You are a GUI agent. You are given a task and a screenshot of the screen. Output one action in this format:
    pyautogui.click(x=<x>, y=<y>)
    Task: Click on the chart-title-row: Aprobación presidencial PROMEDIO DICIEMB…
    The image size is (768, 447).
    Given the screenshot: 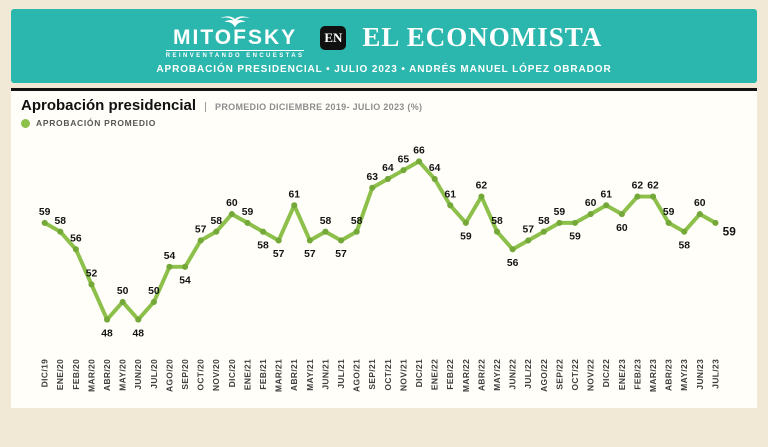 What is the action you would take?
    pyautogui.click(x=384, y=105)
    